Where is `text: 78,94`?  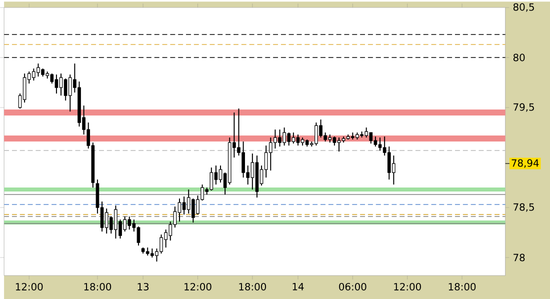
text: 78,94 is located at coordinates (525, 163).